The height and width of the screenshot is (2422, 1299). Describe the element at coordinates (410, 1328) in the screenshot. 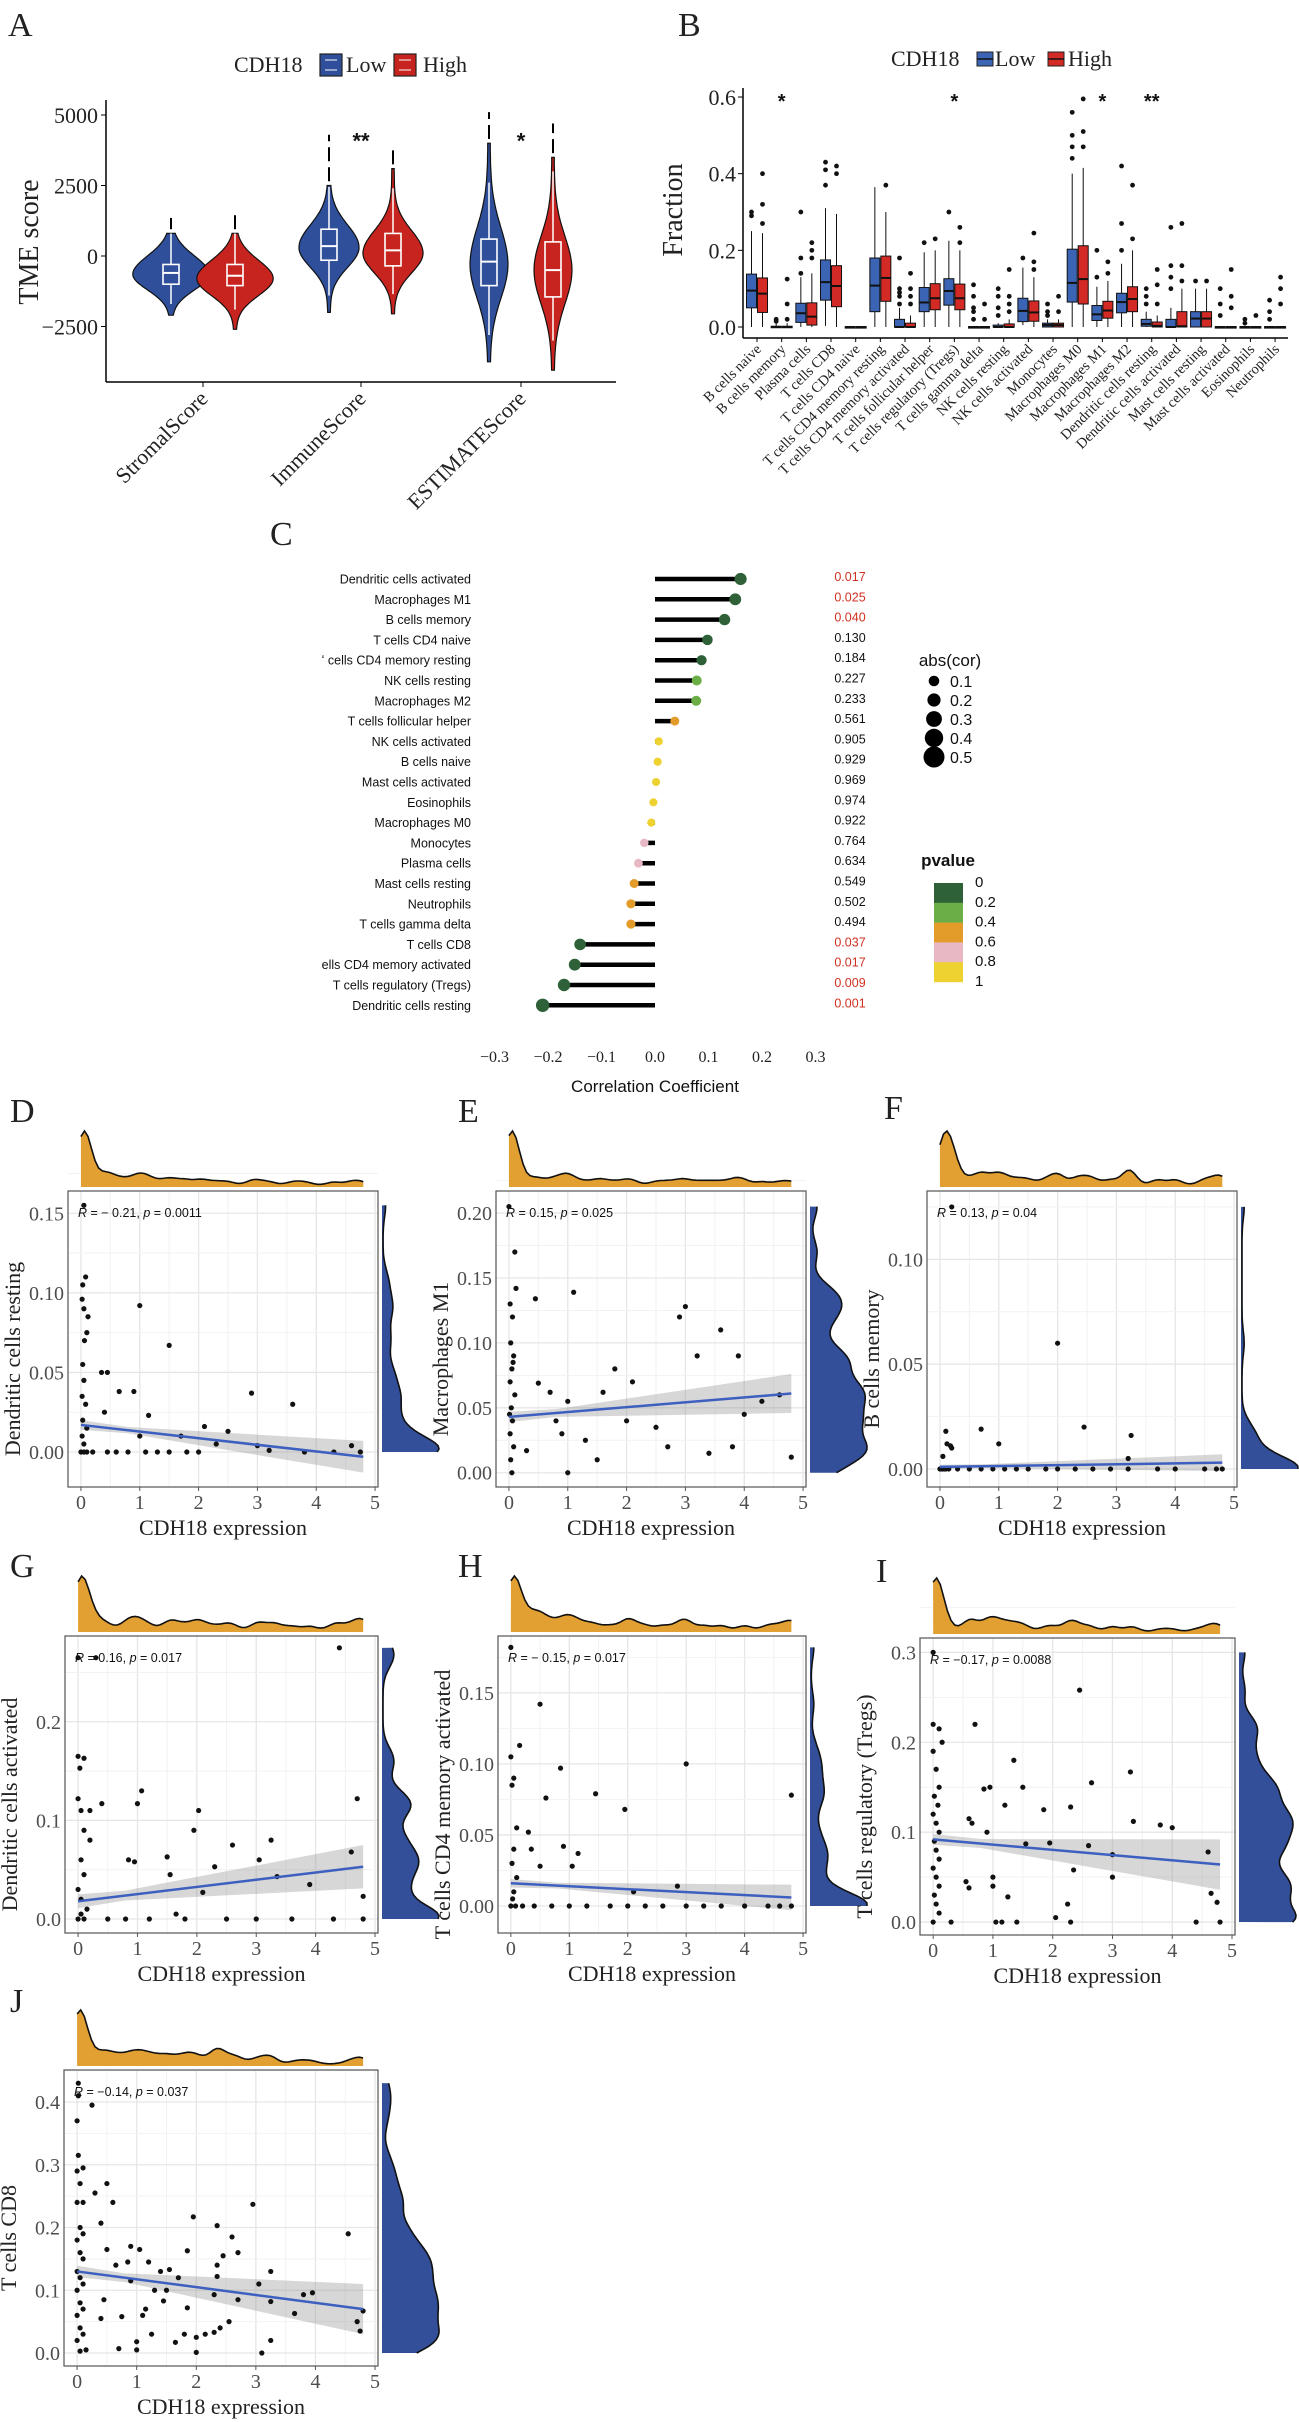

I see `right-density` at that location.